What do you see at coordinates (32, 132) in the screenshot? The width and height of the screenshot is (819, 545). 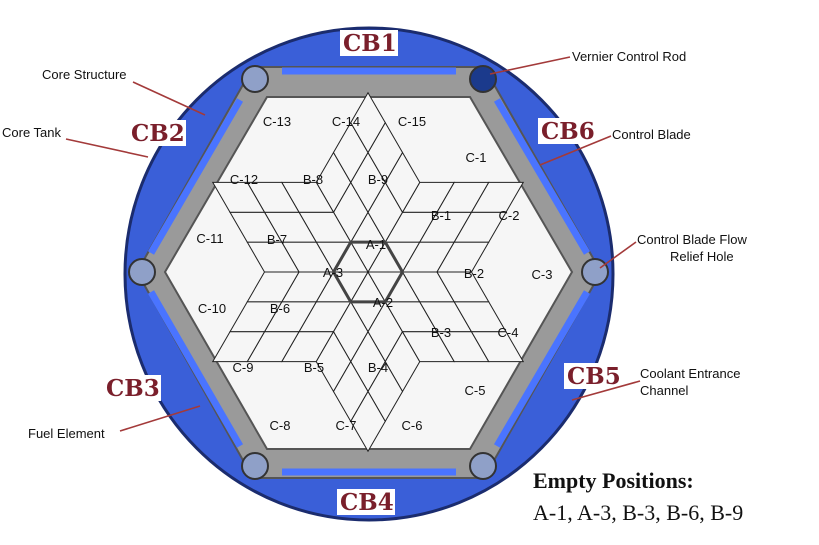 I see `callout-core-tank: Core Tank` at bounding box center [32, 132].